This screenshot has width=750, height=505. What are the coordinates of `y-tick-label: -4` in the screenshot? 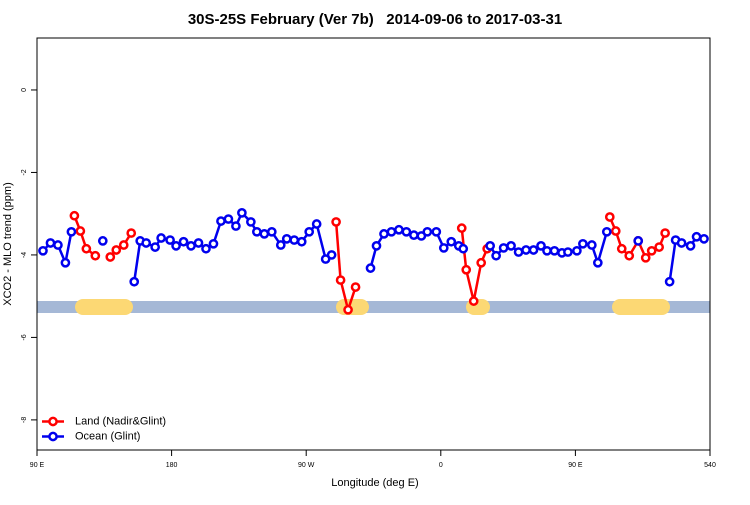 It's located at (24, 255).